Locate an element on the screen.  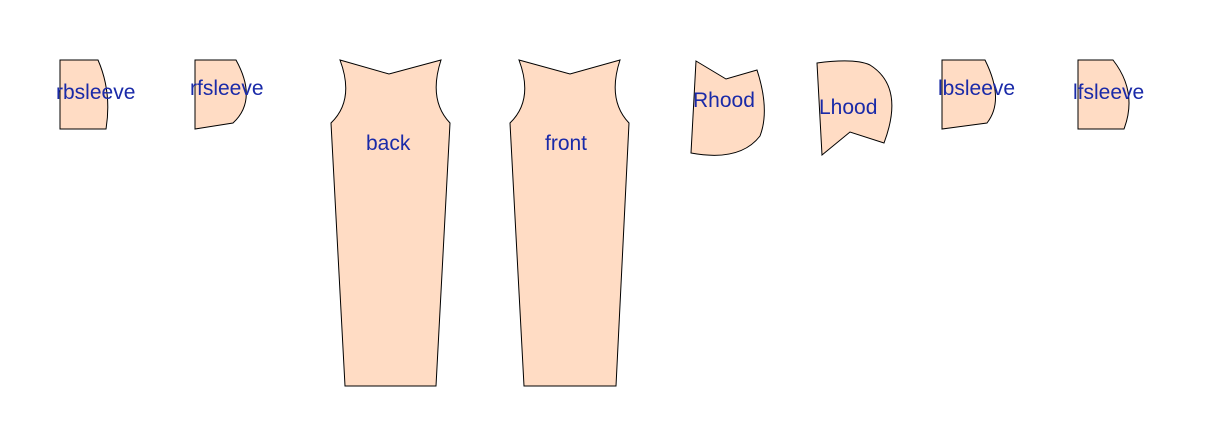
rbsleeve-label: rbsleeve is located at coordinates (95, 92).